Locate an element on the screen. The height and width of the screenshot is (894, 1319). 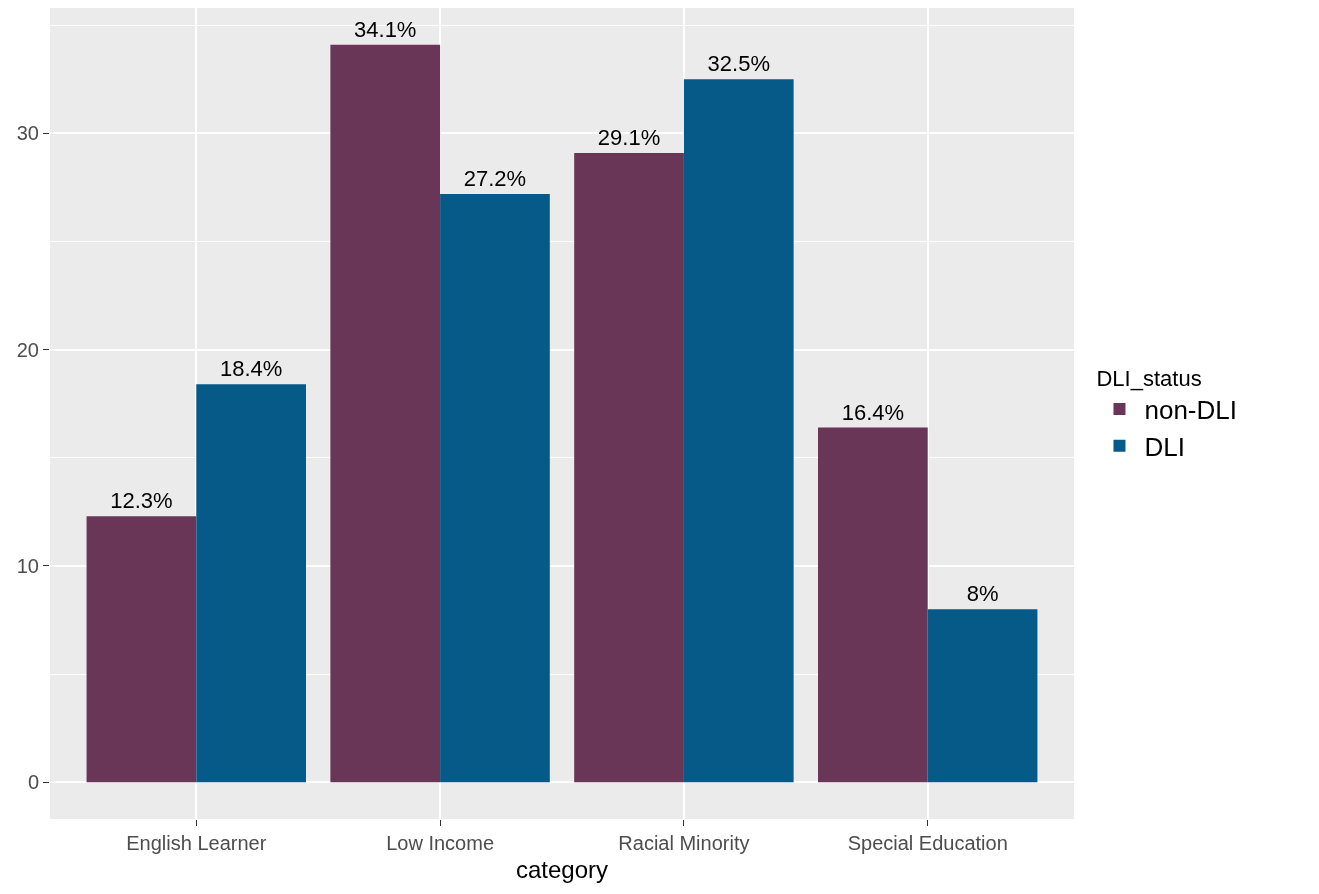
data-label: 12.3% is located at coordinates (141, 501).